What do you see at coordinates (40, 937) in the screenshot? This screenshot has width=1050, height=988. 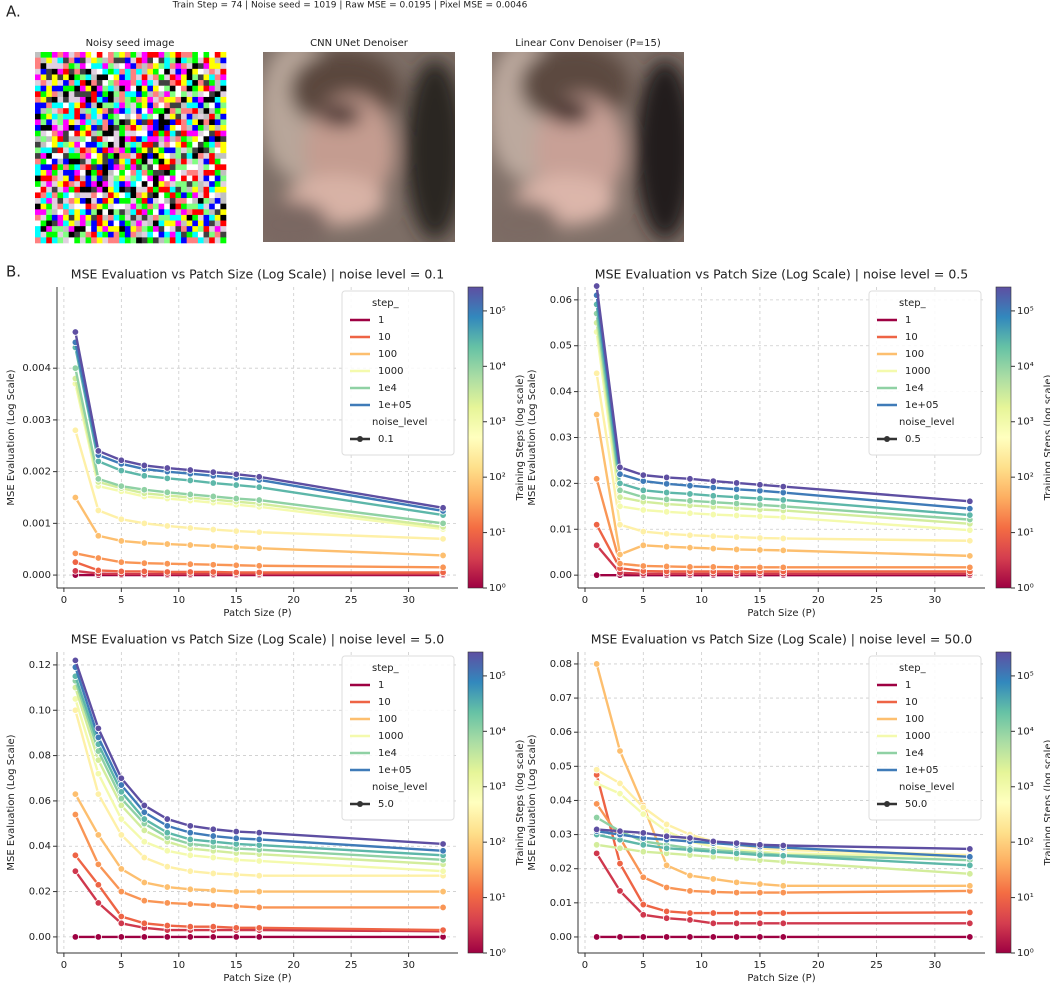 I see `y-tick-label: 0.00` at bounding box center [40, 937].